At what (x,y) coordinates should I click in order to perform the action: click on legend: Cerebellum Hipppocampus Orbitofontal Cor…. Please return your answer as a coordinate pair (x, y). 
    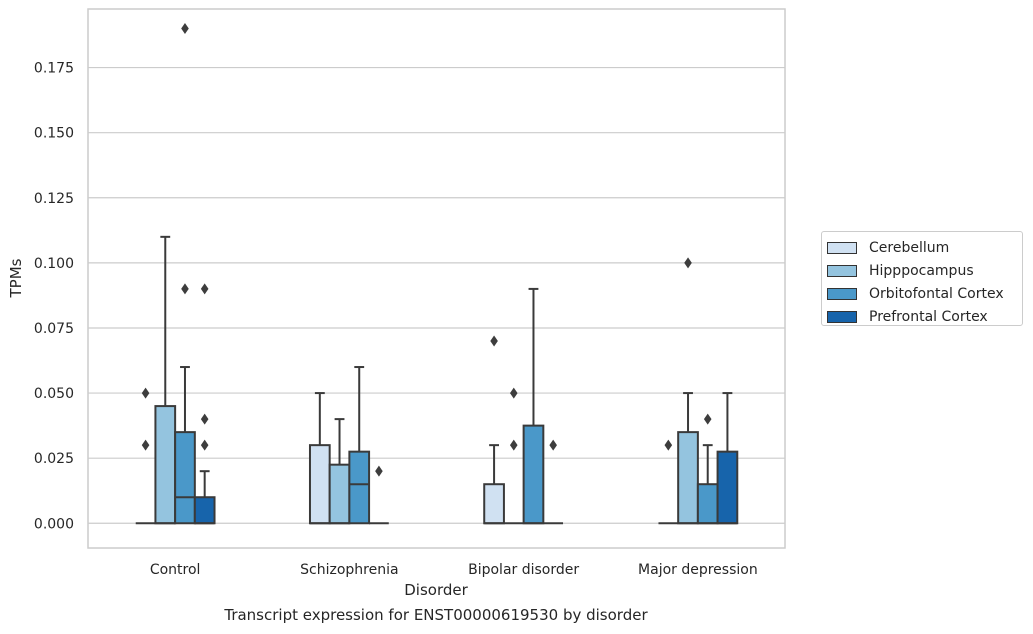
    Looking at the image, I should click on (922, 278).